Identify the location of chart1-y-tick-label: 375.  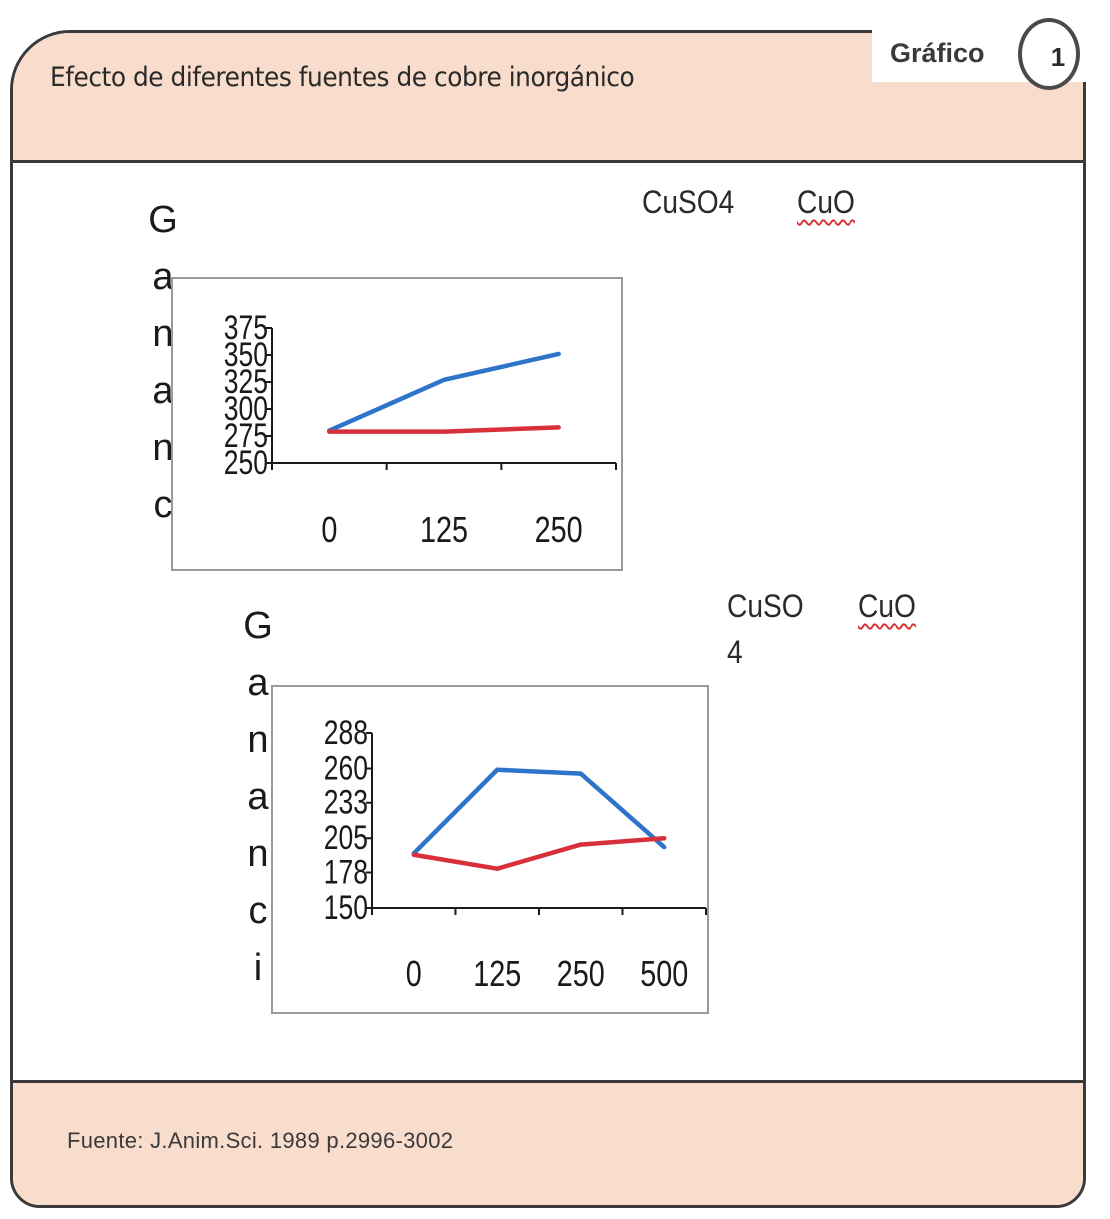
(246, 328).